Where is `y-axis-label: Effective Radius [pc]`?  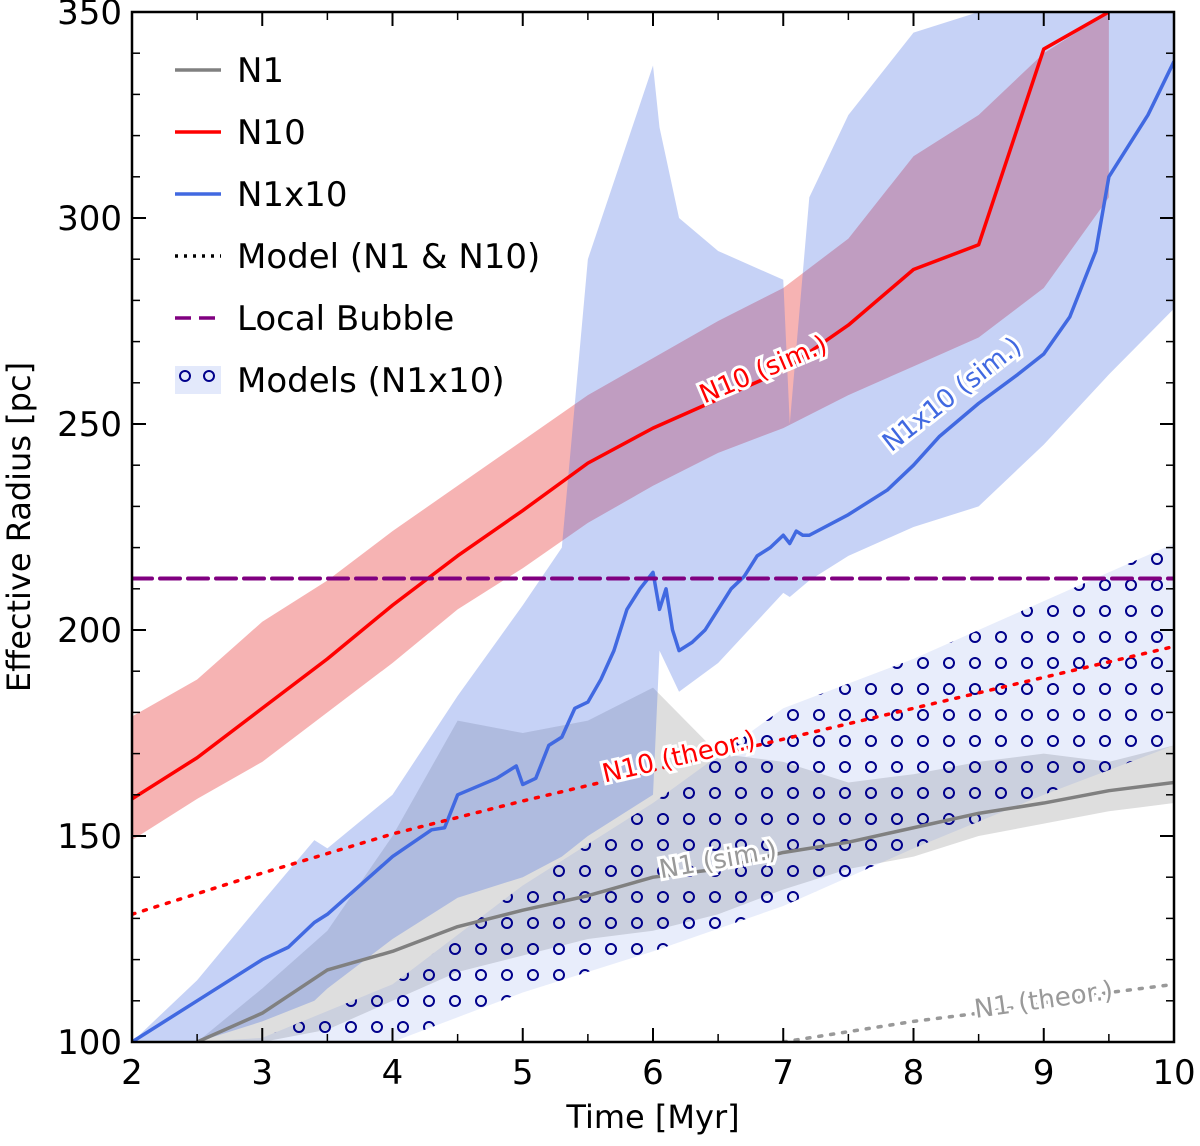
y-axis-label: Effective Radius [pc] is located at coordinates (19, 527).